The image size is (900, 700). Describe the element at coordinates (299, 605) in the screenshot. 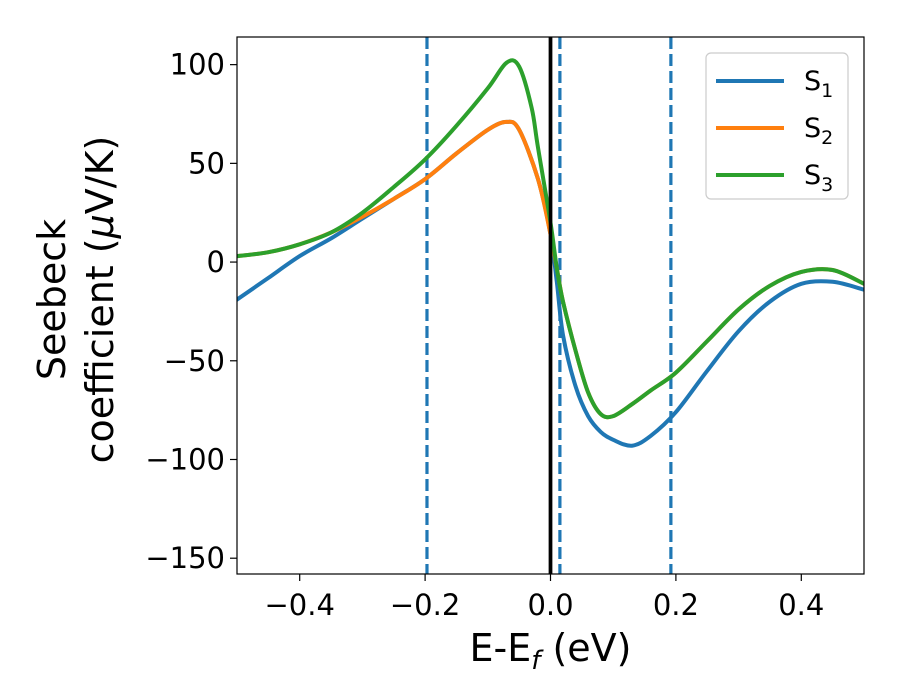

I see `x-tick-label: −0.4` at that location.